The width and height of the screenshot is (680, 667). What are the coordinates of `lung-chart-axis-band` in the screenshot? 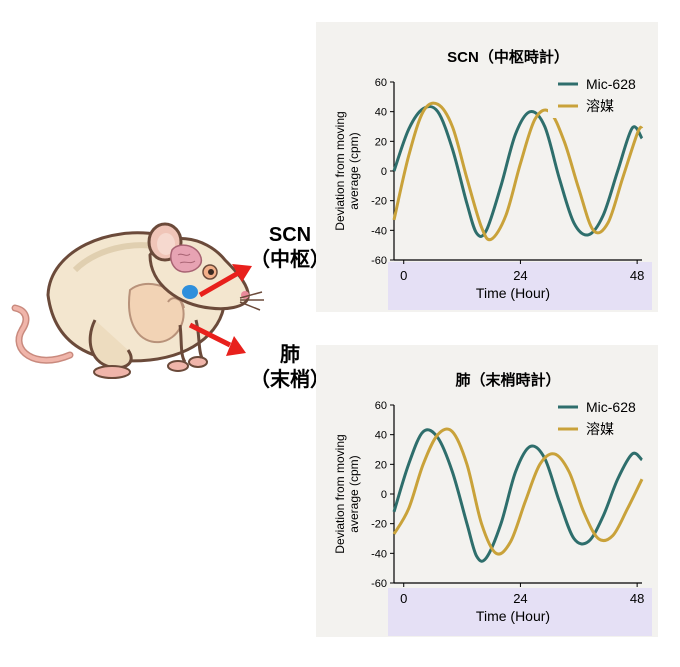 It's located at (520, 612).